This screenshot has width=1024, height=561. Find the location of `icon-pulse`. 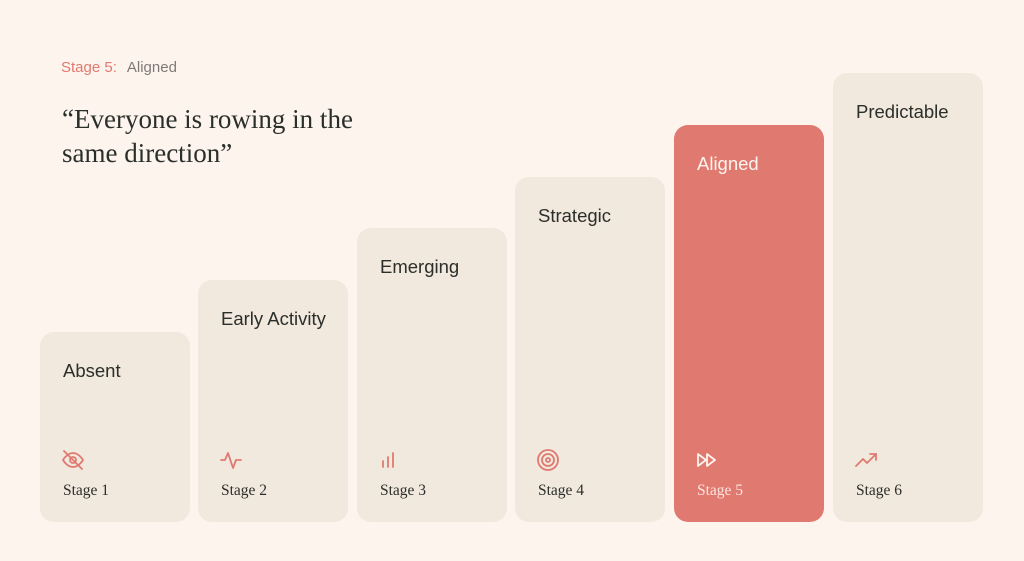

icon-pulse is located at coordinates (231, 460).